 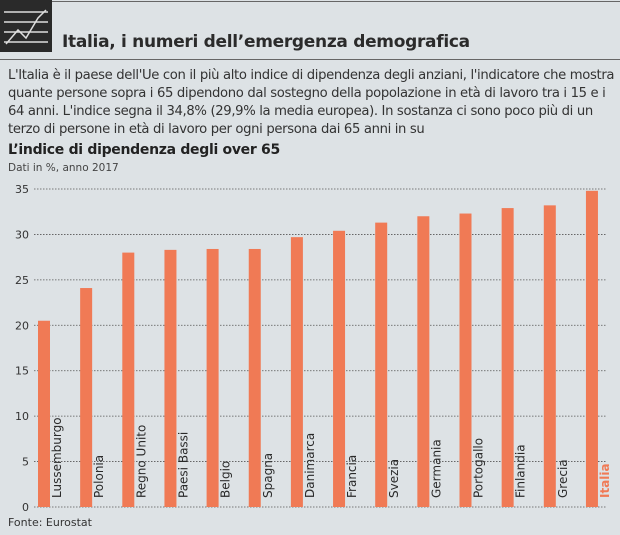 I want to click on chart-title: L’indice di dipendenza degli over 65, so click(x=144, y=150).